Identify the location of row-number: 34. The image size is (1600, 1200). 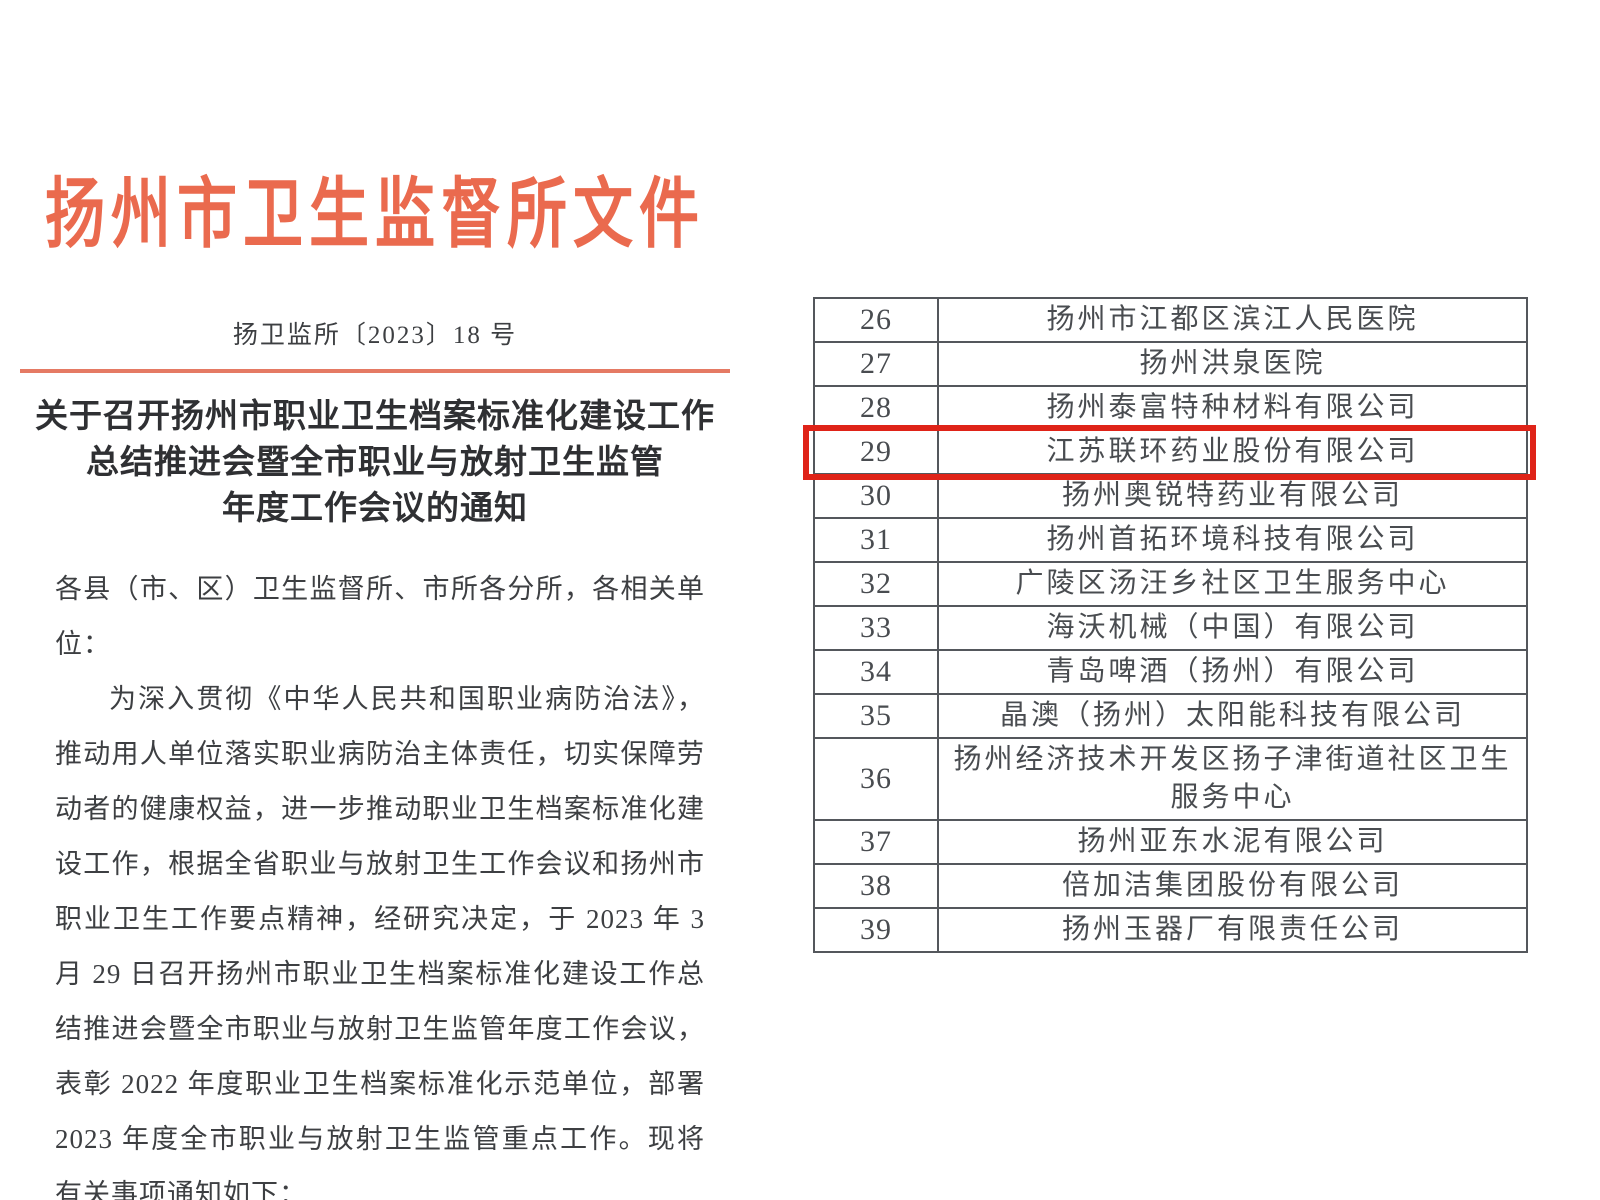
(876, 672).